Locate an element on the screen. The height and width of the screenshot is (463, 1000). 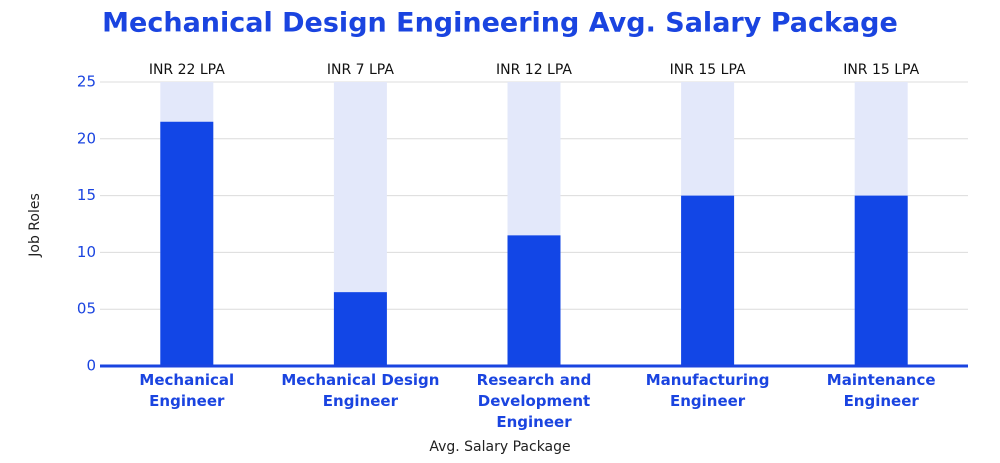
y-tick-label: 05 is located at coordinates (86, 309).